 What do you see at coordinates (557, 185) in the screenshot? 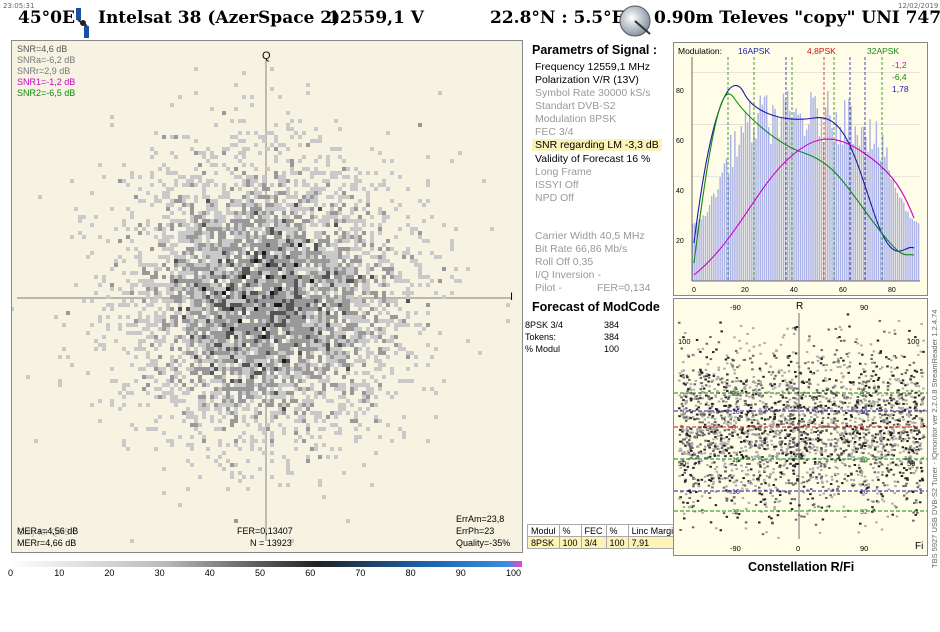
I see `param-issyi: ISSYI Off` at bounding box center [557, 185].